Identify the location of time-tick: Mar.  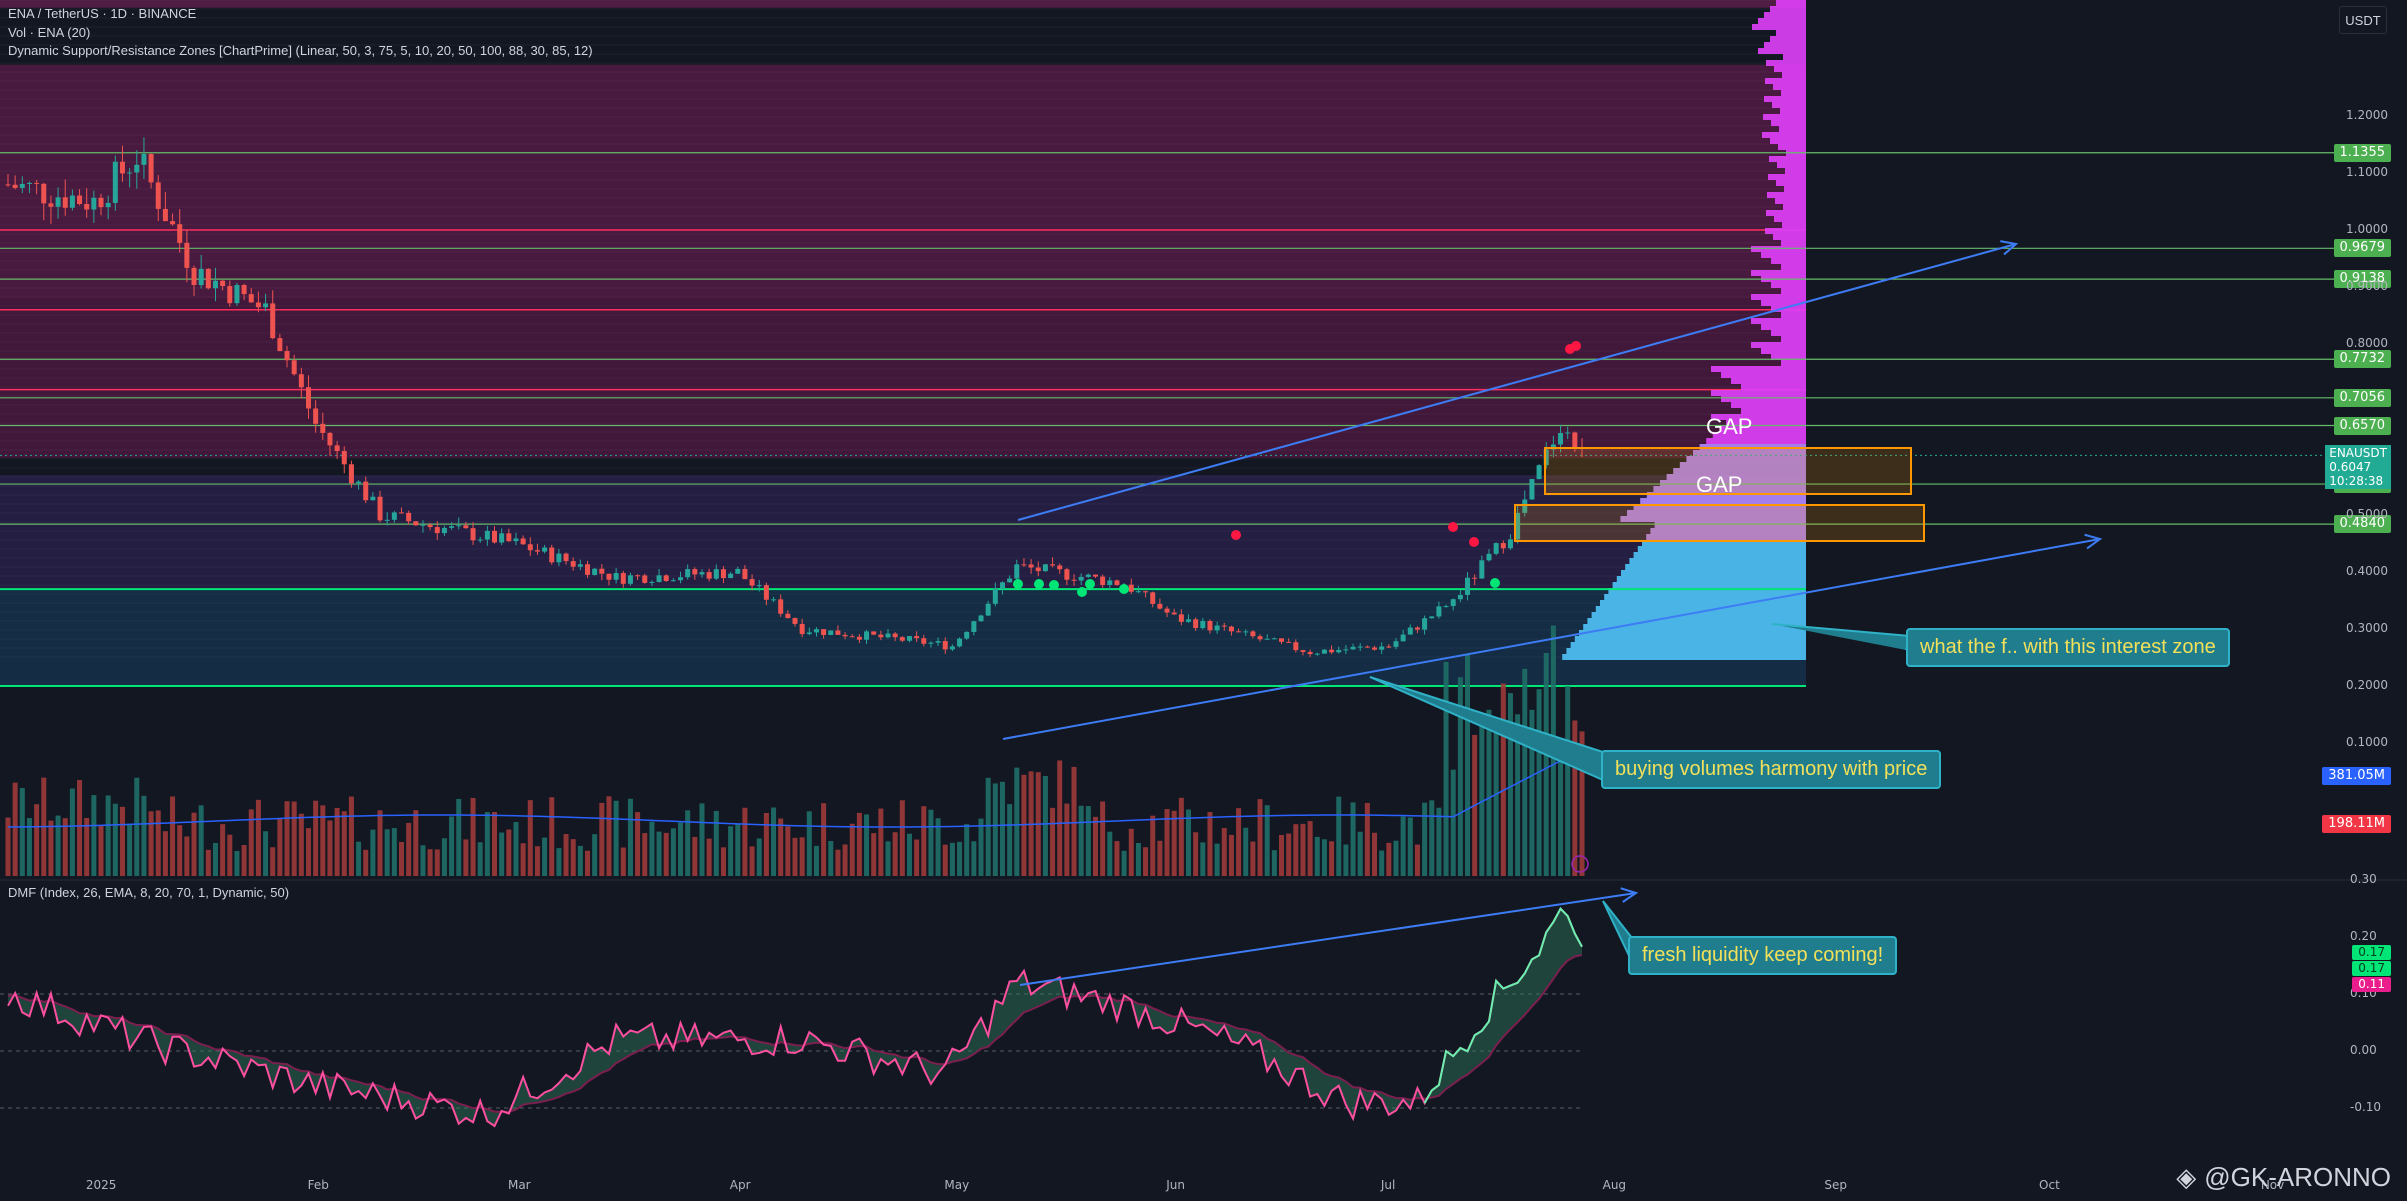
(519, 1185).